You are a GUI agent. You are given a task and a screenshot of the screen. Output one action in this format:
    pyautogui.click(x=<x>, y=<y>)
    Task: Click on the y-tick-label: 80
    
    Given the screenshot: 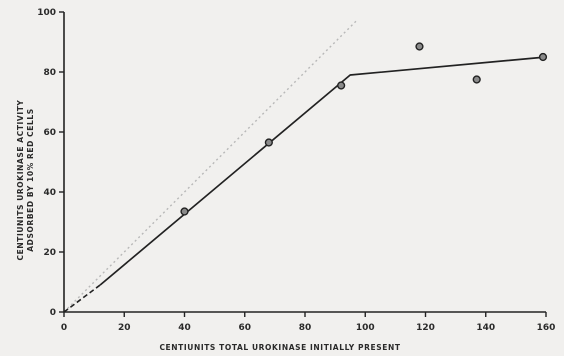 What is the action you would take?
    pyautogui.click(x=49, y=73)
    